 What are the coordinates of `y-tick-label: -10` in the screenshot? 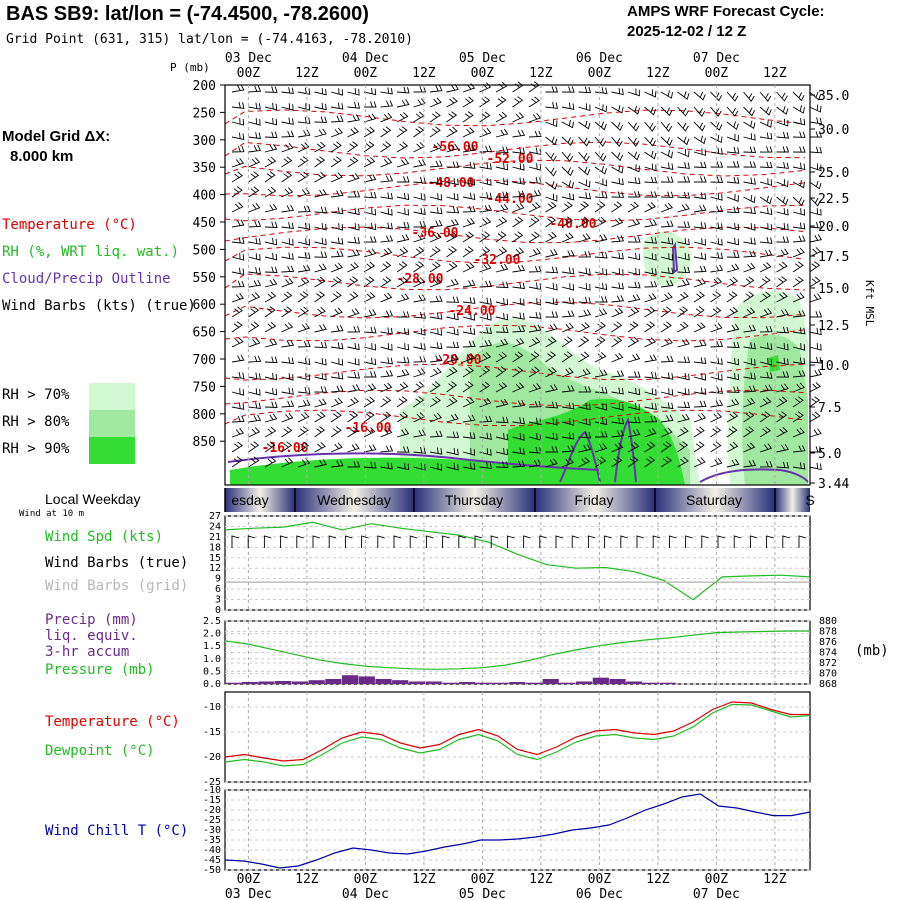 It's located at (212, 707).